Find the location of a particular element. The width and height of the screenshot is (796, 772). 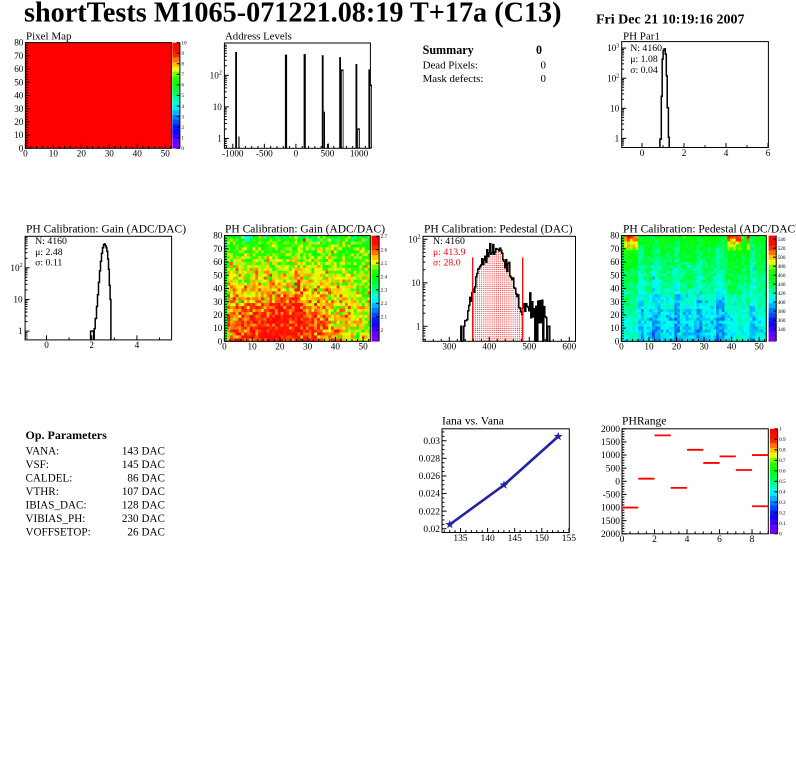

svg-text: 540 is located at coordinates (782, 240).